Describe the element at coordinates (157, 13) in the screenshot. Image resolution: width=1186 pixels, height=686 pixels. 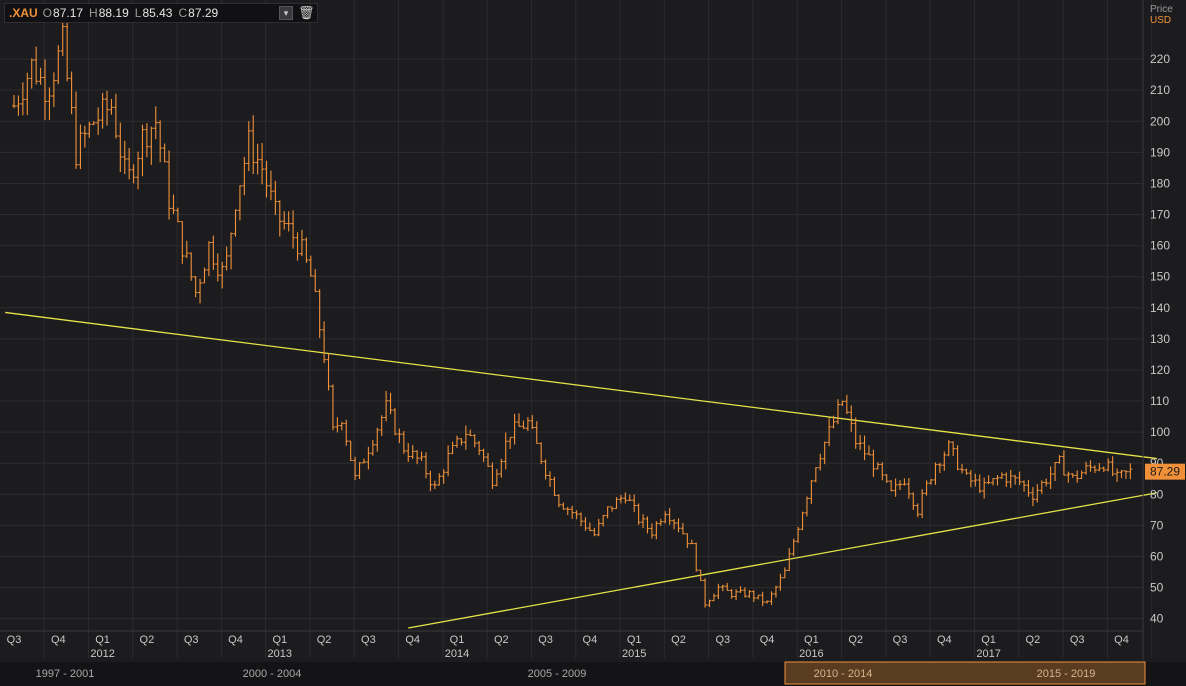
I see `low-value: 85.43` at that location.